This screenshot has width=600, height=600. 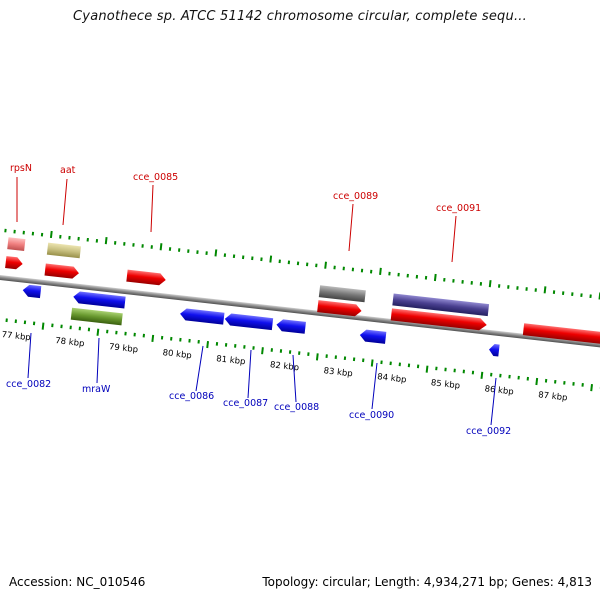 What do you see at coordinates (355, 196) in the screenshot?
I see `gene-label: cce_0089` at bounding box center [355, 196].